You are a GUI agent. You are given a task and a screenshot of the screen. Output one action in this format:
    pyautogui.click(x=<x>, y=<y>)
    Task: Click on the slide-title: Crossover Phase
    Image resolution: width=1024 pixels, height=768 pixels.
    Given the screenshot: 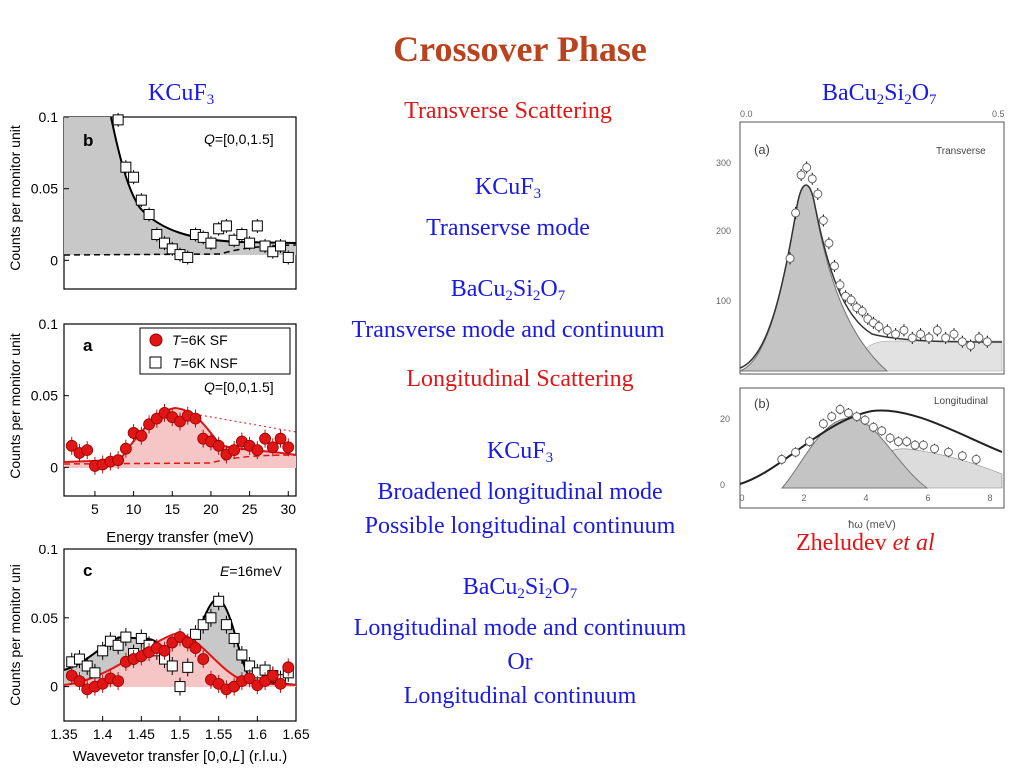 What is the action you would take?
    pyautogui.click(x=520, y=49)
    